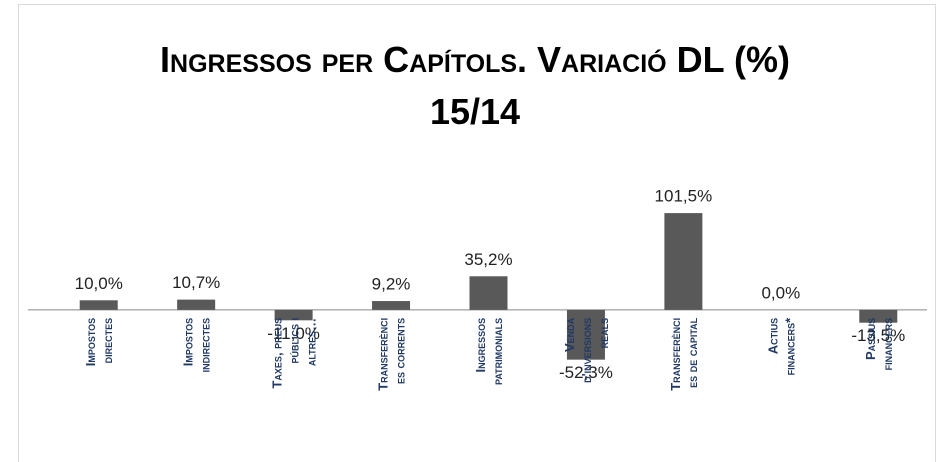 The image size is (951, 462). I want to click on value-label: 0,0%, so click(780, 292).